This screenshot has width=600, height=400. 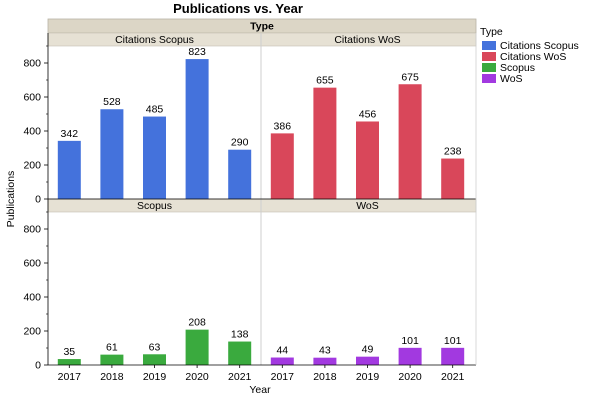 I want to click on bar-value-label: 290, so click(x=240, y=143).